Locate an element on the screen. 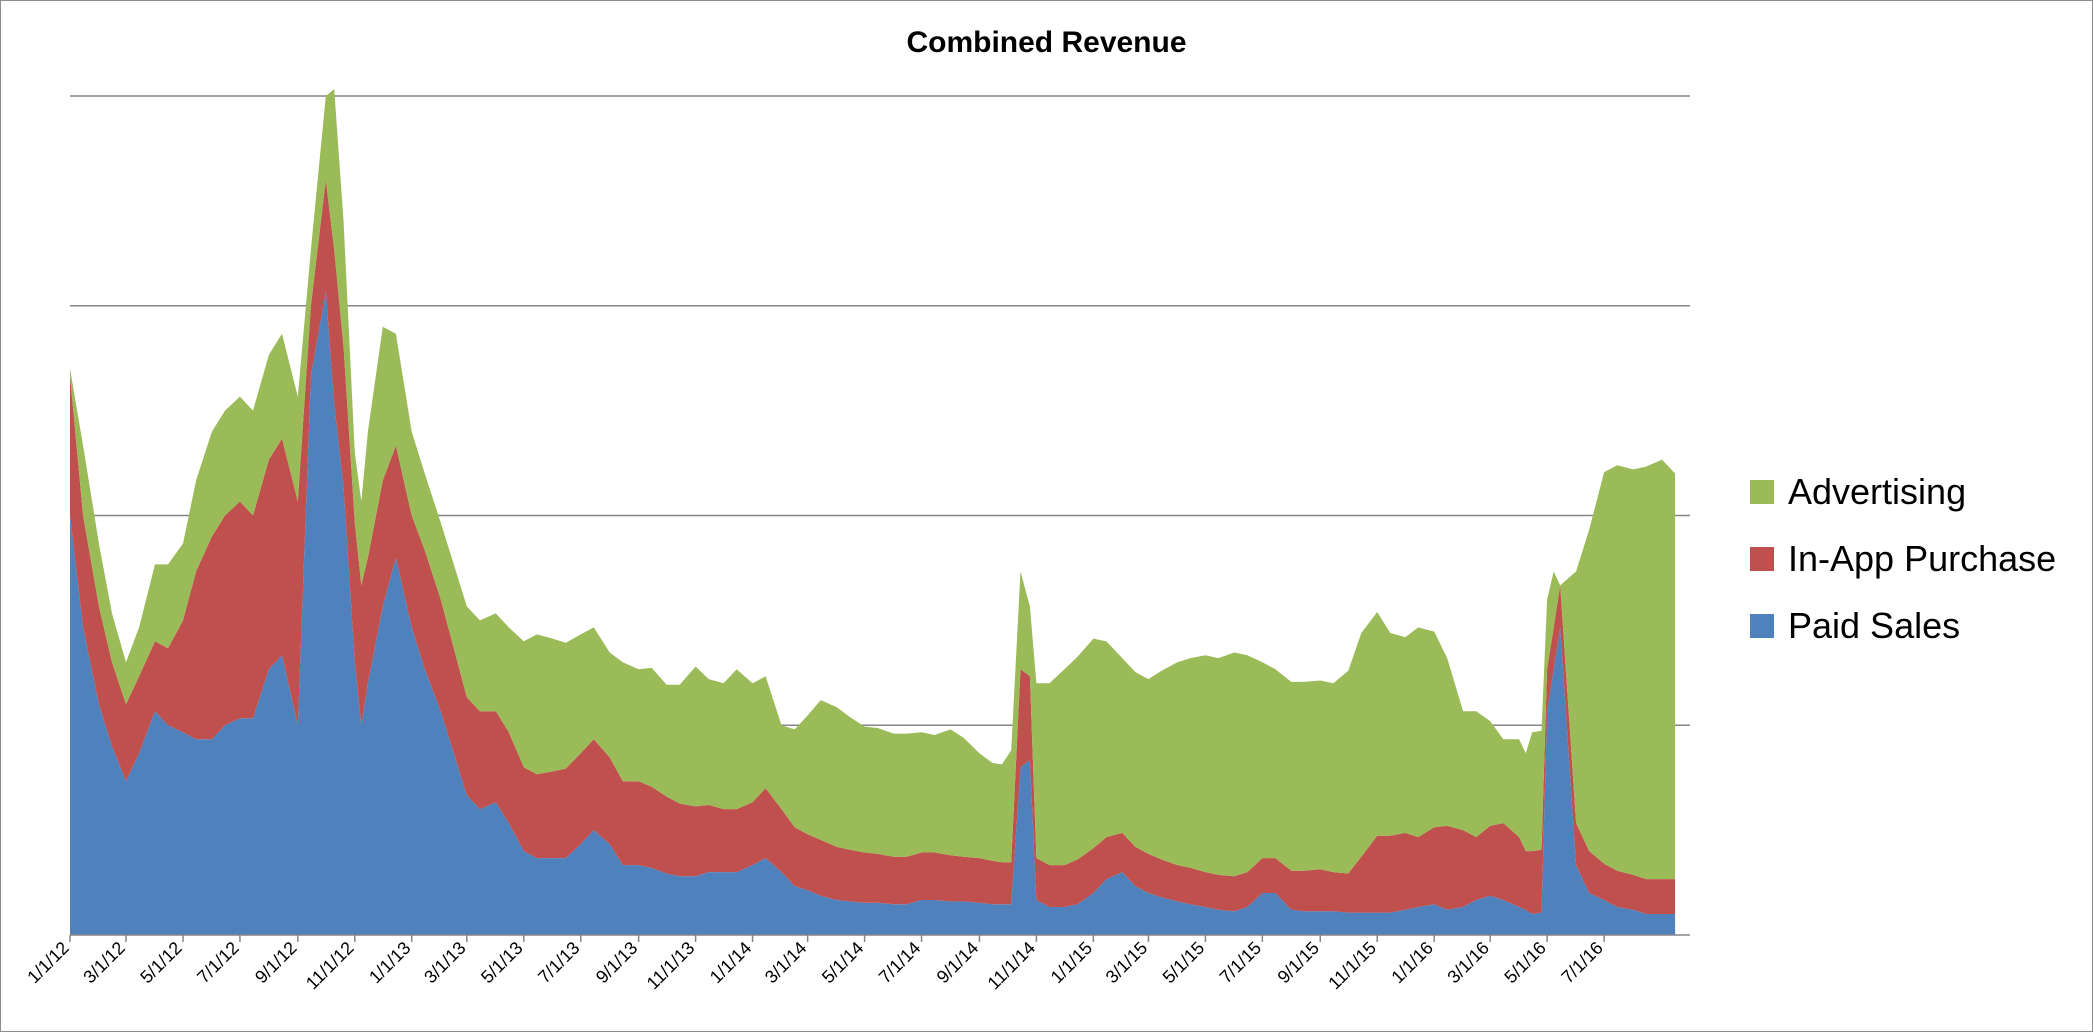 The width and height of the screenshot is (2093, 1032). x-tick-label: 1/1/16 is located at coordinates (1412, 963).